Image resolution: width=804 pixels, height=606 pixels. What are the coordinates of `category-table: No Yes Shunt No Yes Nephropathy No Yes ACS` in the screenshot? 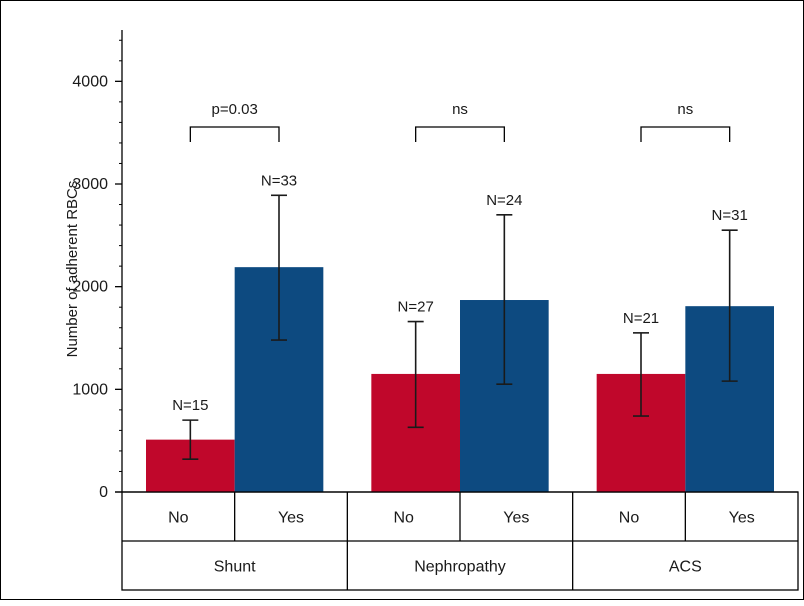 It's located at (460, 541).